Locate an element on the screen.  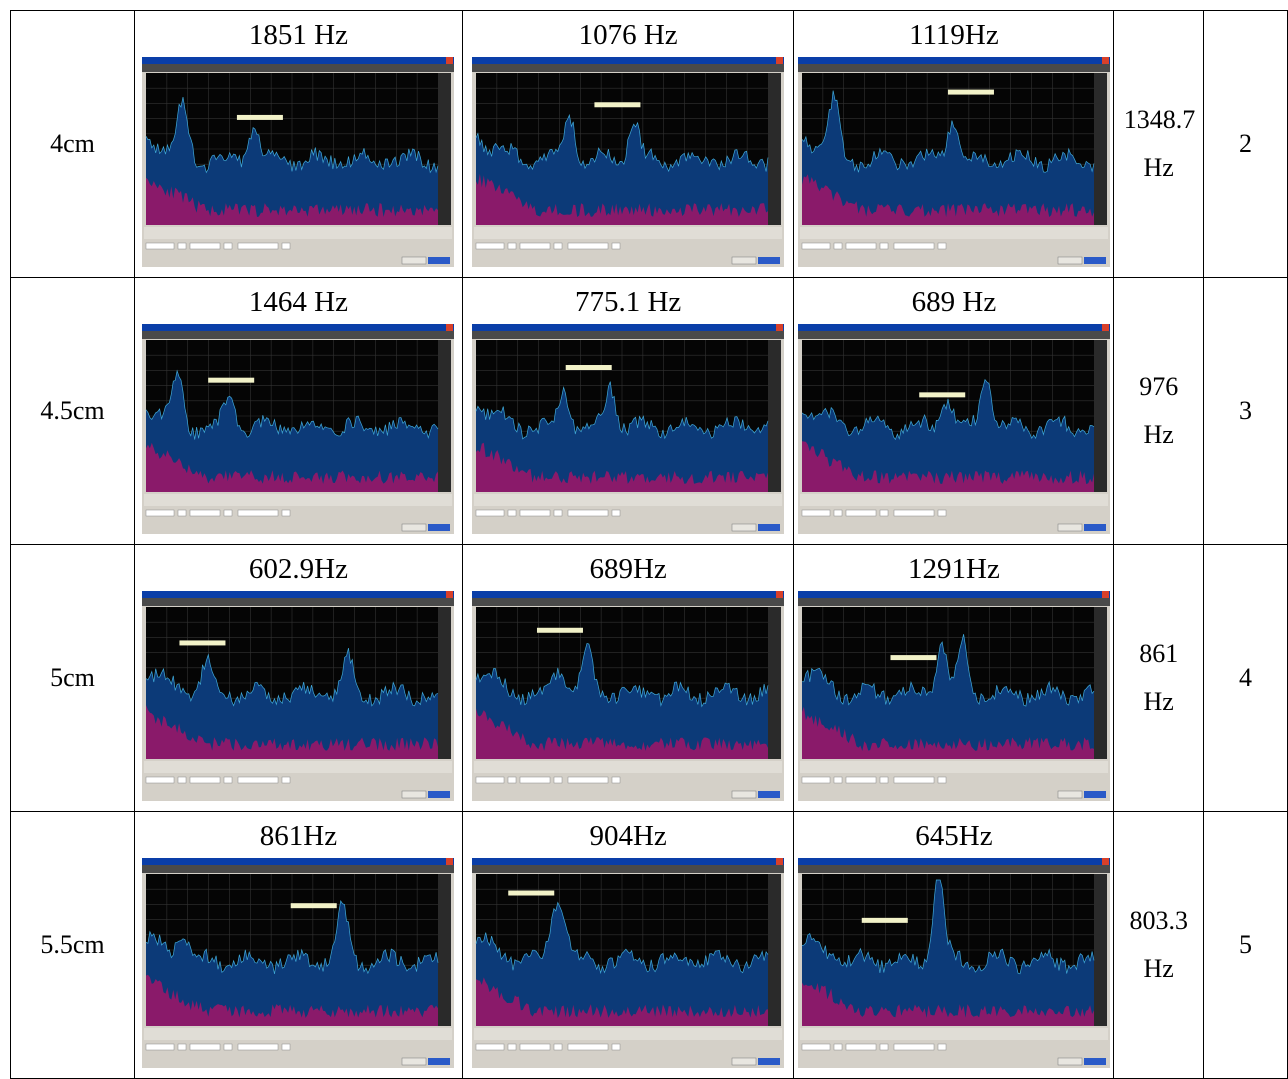
average-cell: 1348.7 Hz is located at coordinates (1159, 144).